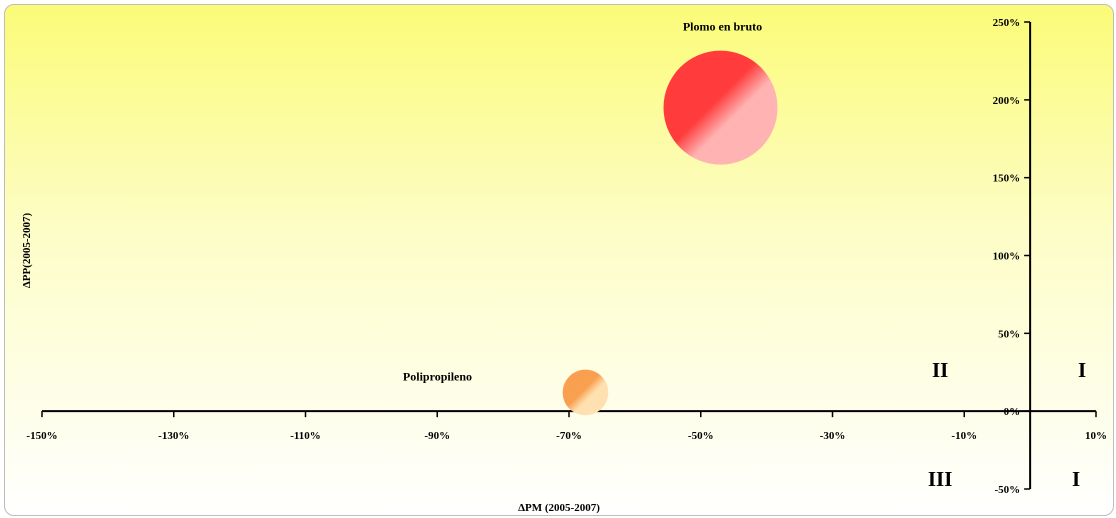 The image size is (1116, 518). Describe the element at coordinates (1007, 490) in the screenshot. I see `y-tick-label: -50%` at that location.